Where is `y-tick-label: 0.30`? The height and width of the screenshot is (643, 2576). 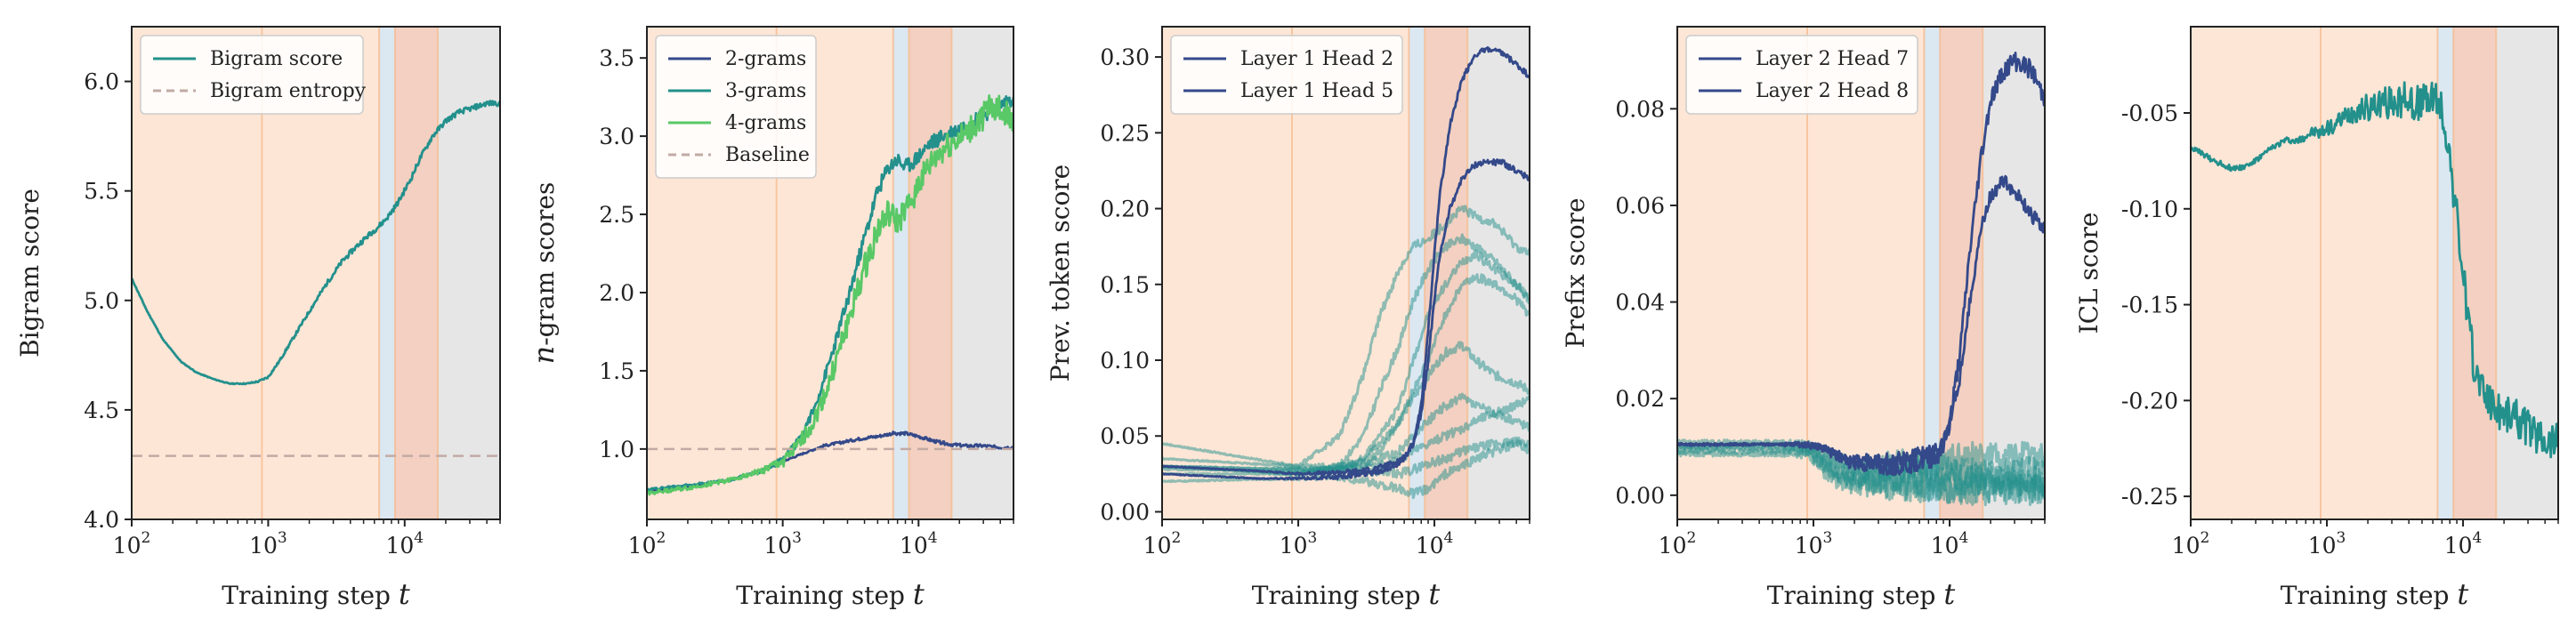
y-tick-label: 0.30 is located at coordinates (1125, 57).